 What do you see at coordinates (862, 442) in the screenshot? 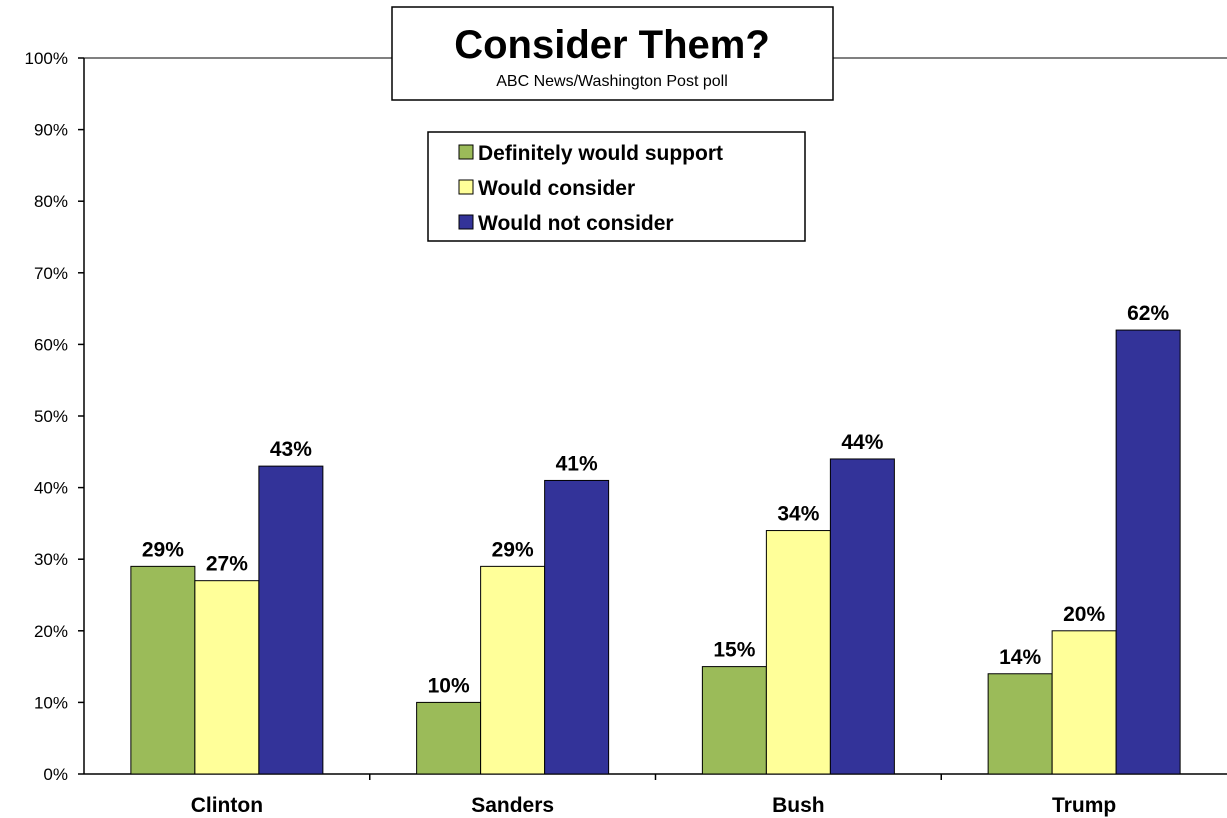
I see `data-label: 44%` at bounding box center [862, 442].